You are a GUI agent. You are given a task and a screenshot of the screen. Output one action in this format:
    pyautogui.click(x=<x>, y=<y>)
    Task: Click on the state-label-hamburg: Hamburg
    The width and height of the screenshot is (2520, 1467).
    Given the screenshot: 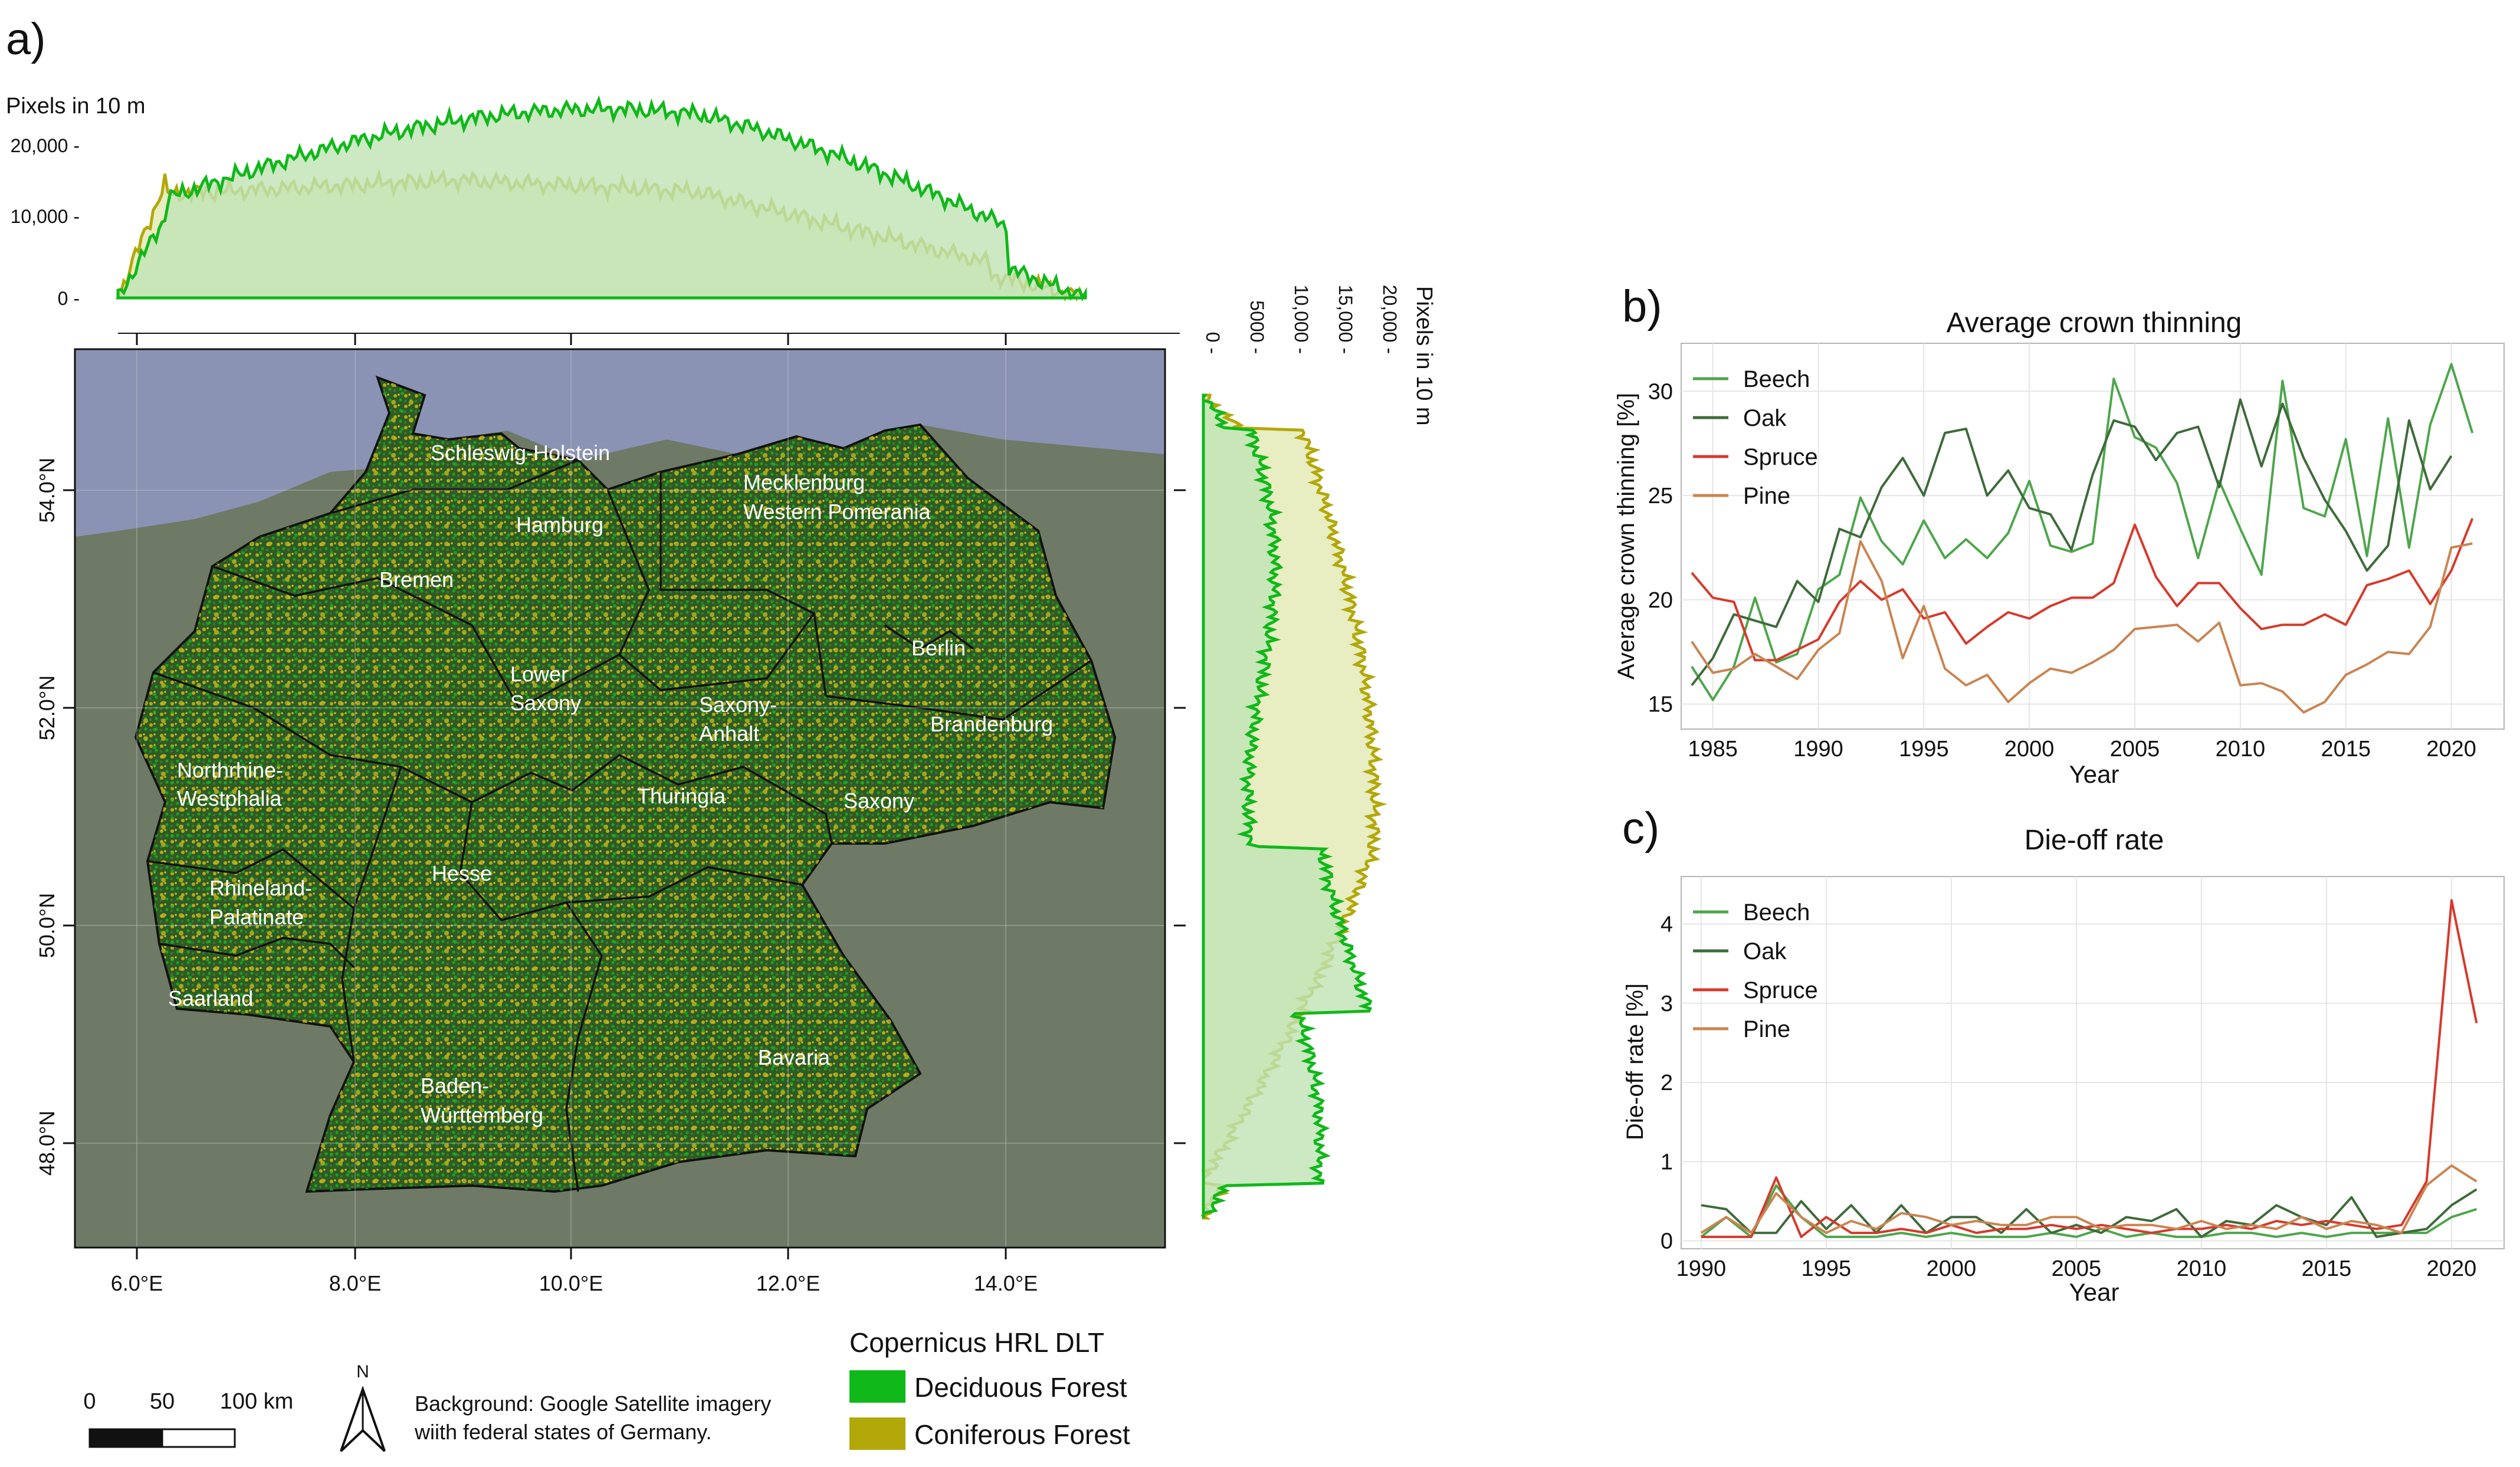 What is the action you would take?
    pyautogui.click(x=559, y=525)
    